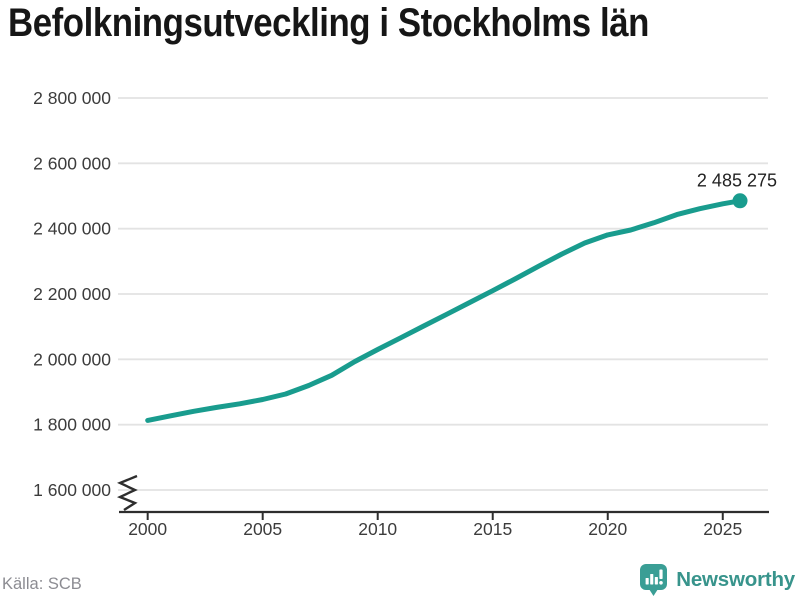 This screenshot has height=600, width=800. Describe the element at coordinates (127, 493) in the screenshot. I see `y-axis-break-icon` at that location.